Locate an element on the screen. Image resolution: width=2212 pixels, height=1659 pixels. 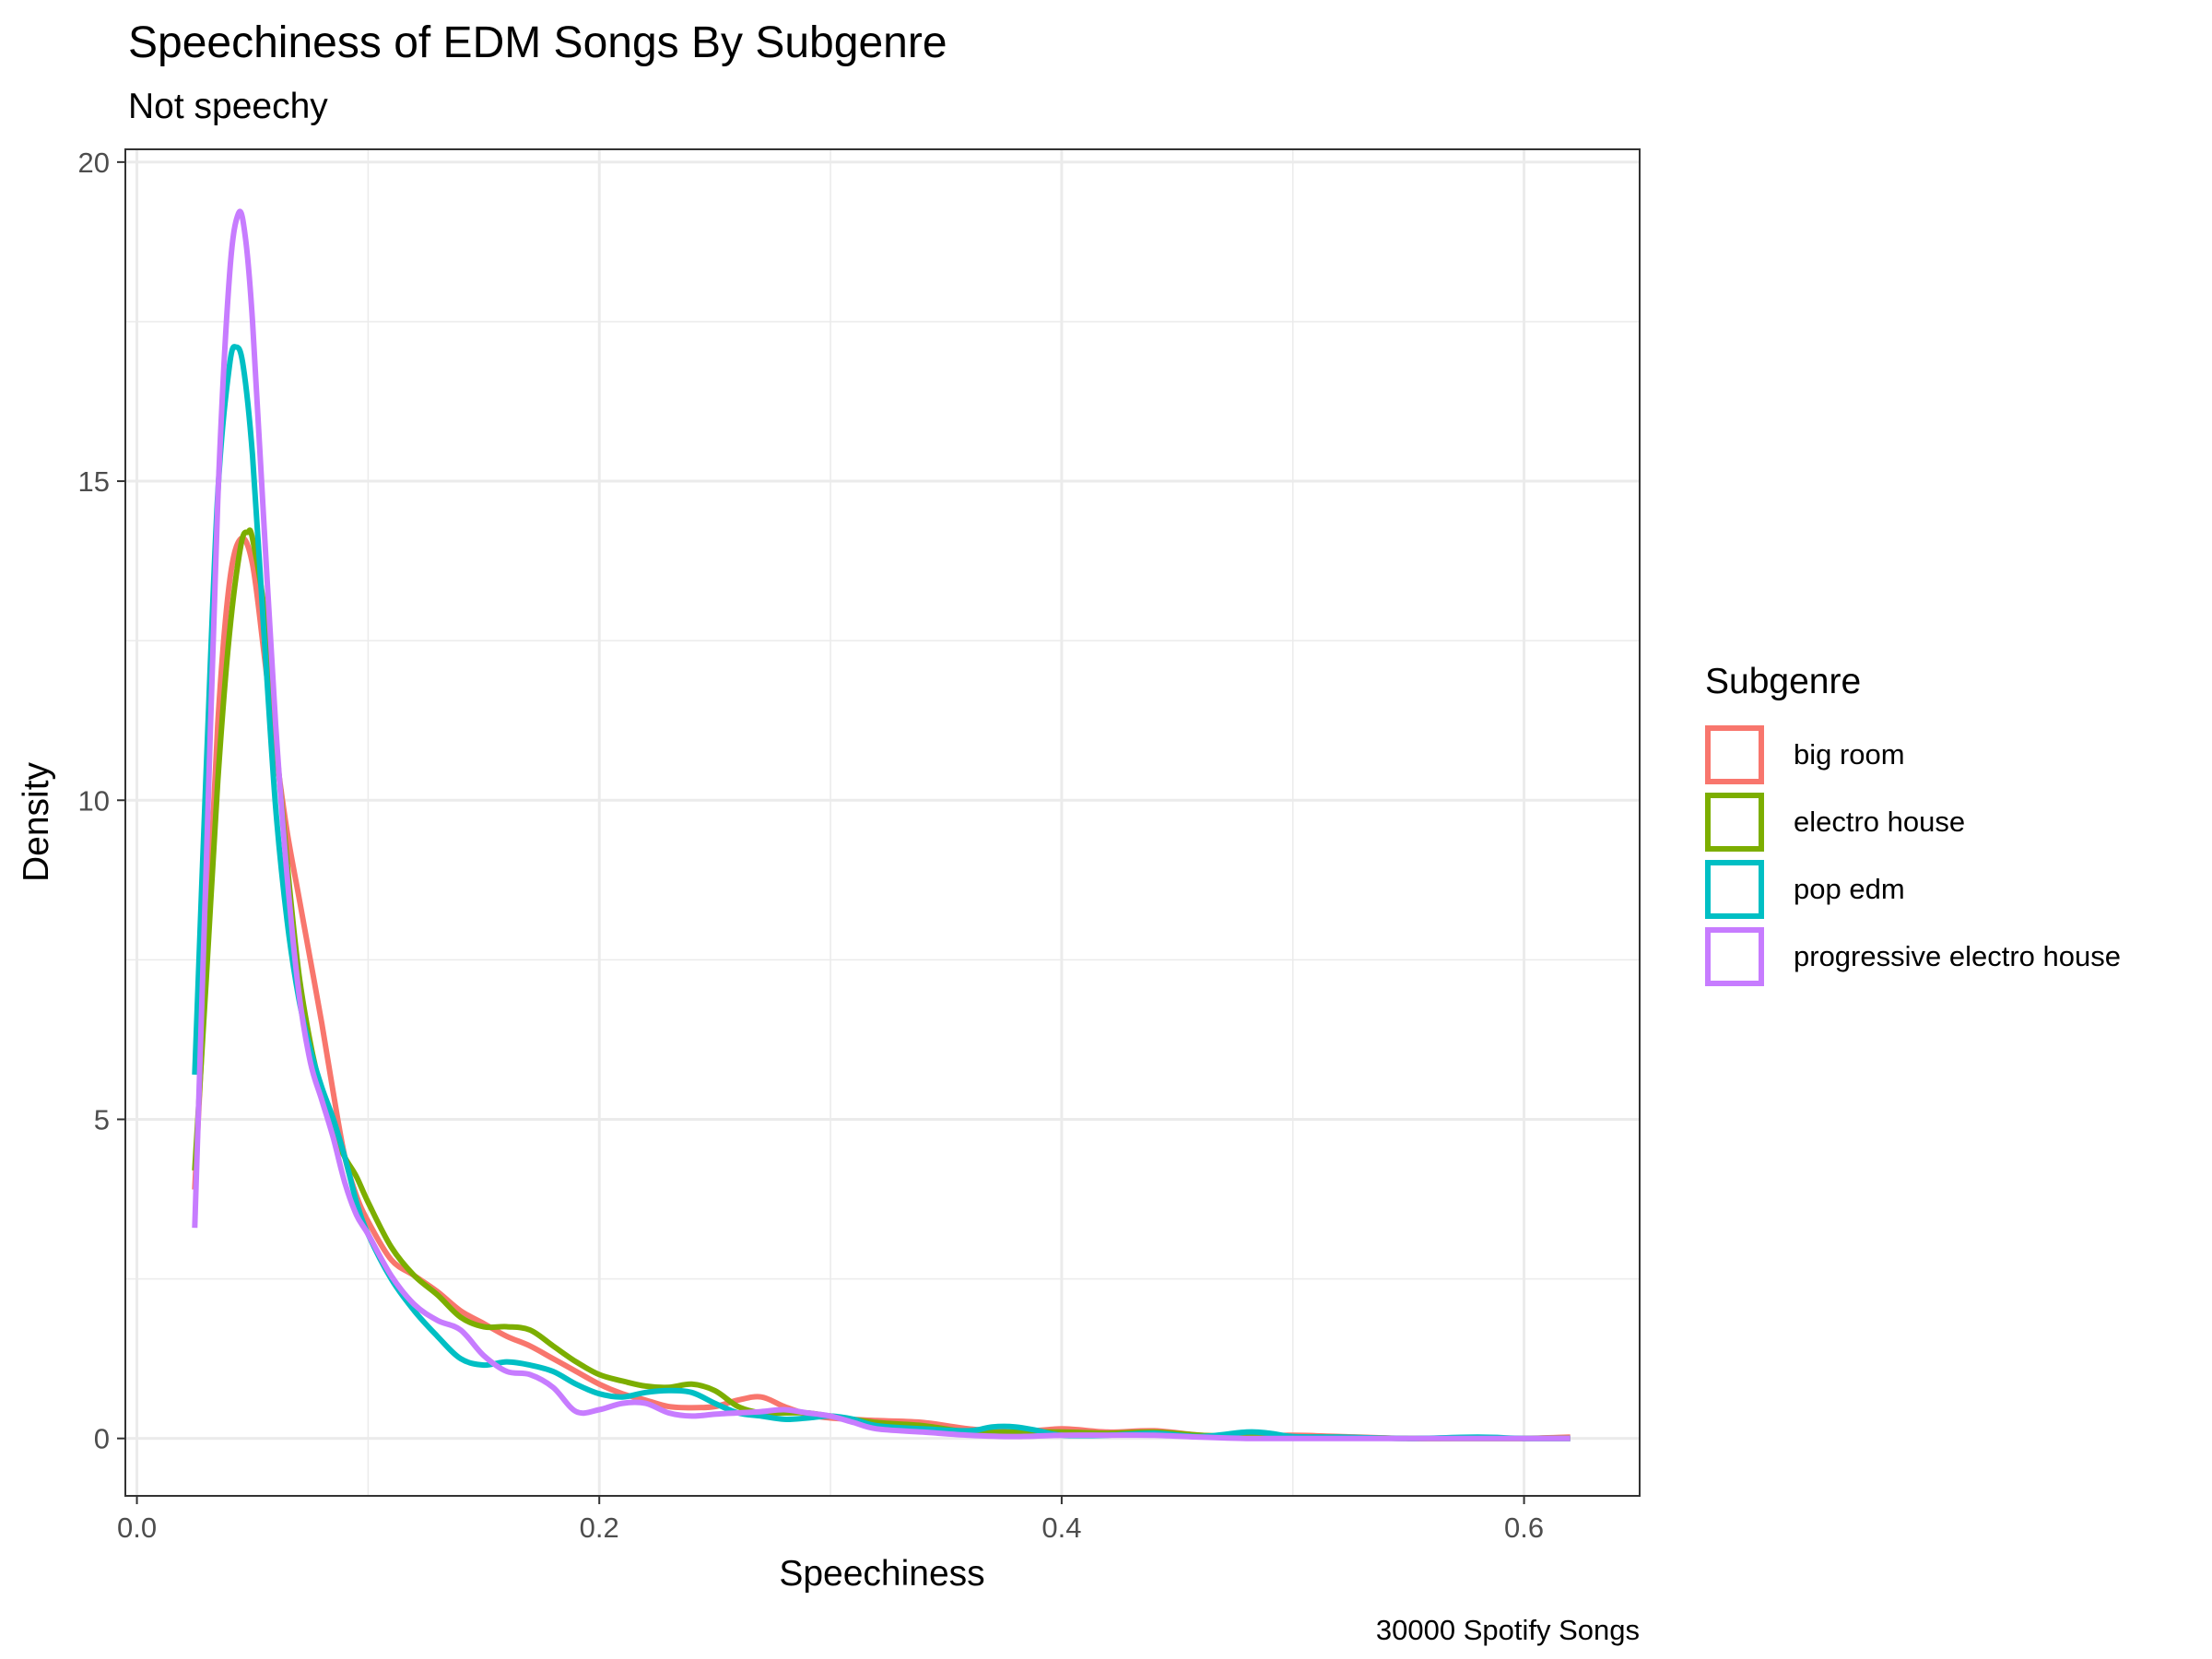
legend-label-pop-edm: pop edm is located at coordinates (1849, 889).